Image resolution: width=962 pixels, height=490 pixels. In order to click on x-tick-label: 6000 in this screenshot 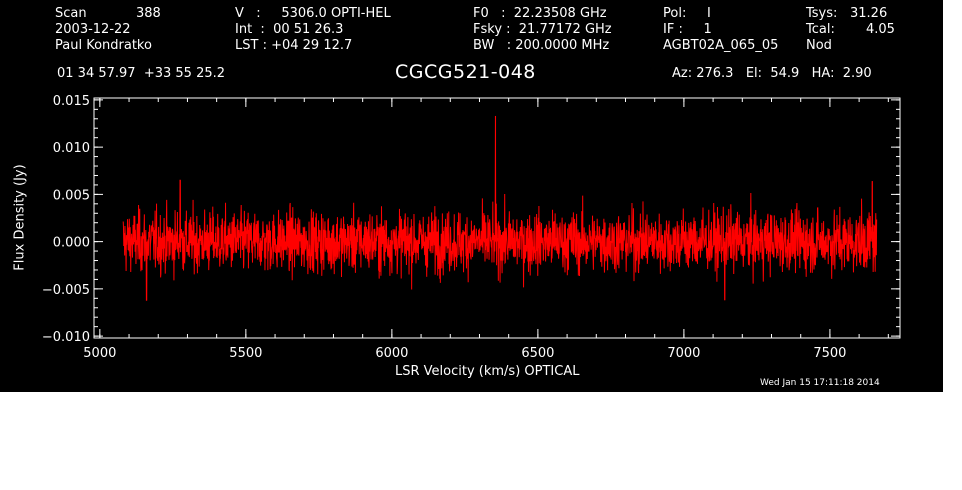, I will do `click(391, 353)`.